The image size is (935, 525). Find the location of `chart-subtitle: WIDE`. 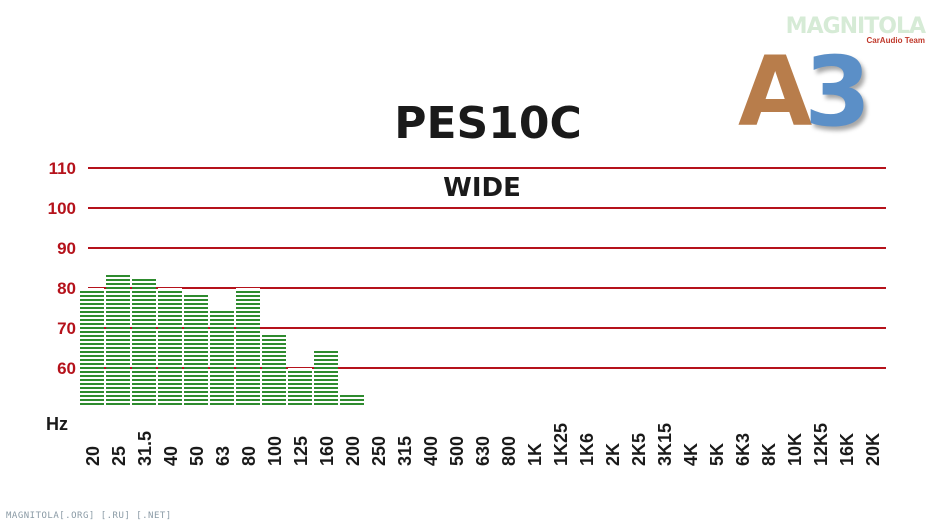

chart-subtitle: WIDE is located at coordinates (482, 188).